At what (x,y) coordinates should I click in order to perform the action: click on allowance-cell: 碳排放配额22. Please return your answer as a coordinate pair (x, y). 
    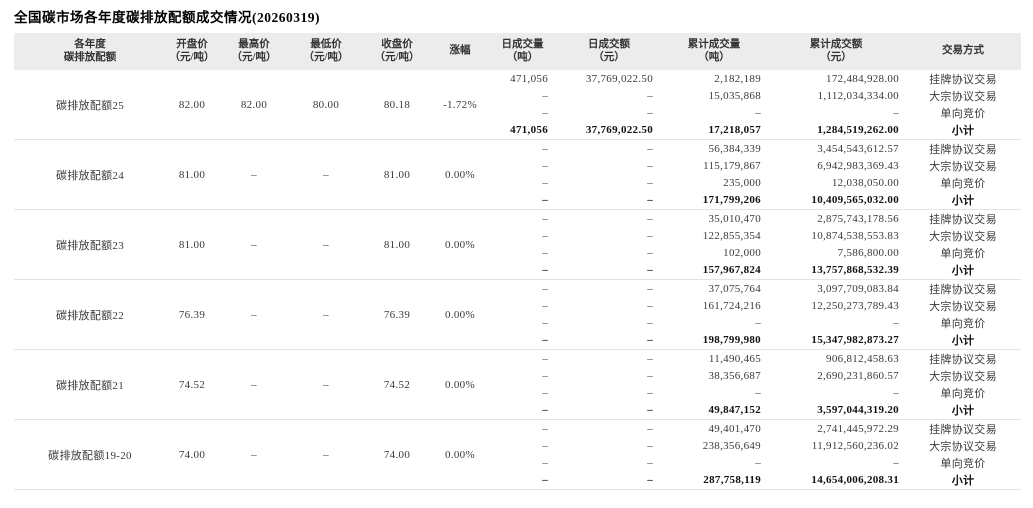
    Looking at the image, I should click on (90, 315).